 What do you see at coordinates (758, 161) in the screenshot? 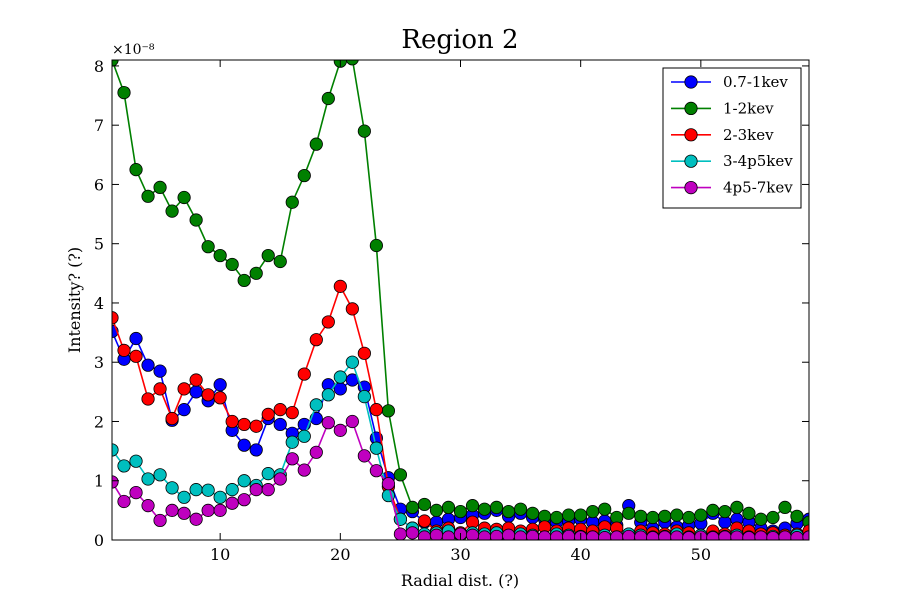
I see `legend-label: 3-4p5kev` at bounding box center [758, 161].